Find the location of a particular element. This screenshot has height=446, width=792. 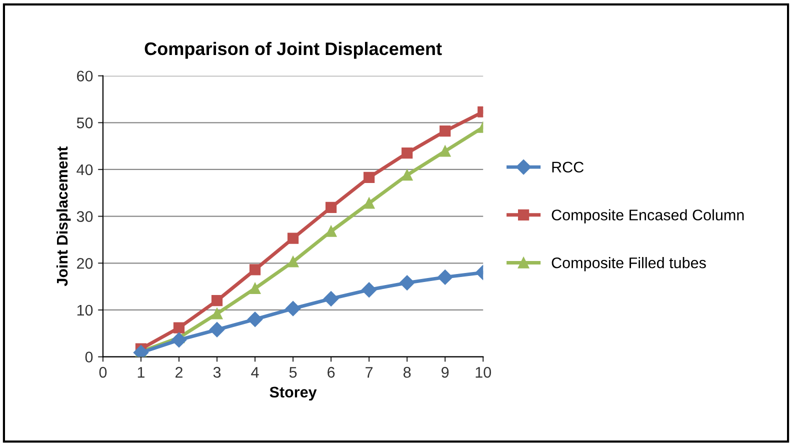

chart-title: Comparison of Joint Displacement is located at coordinates (293, 50).